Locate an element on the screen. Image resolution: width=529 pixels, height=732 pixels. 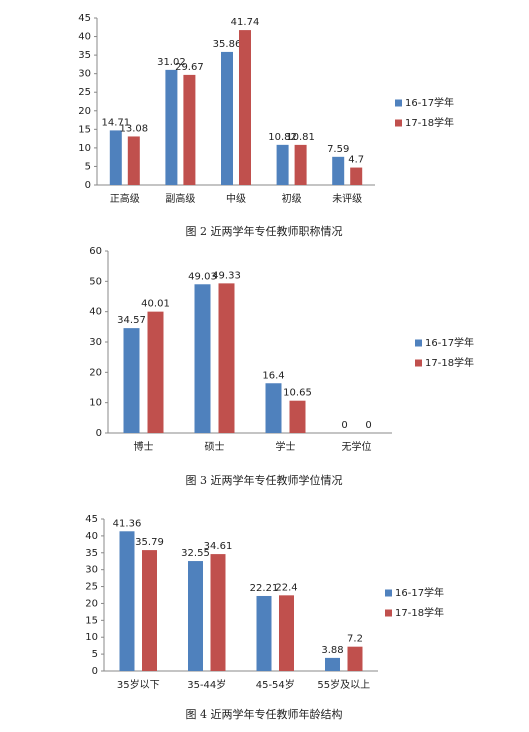
data-label: 10.81 is located at coordinates (300, 137).